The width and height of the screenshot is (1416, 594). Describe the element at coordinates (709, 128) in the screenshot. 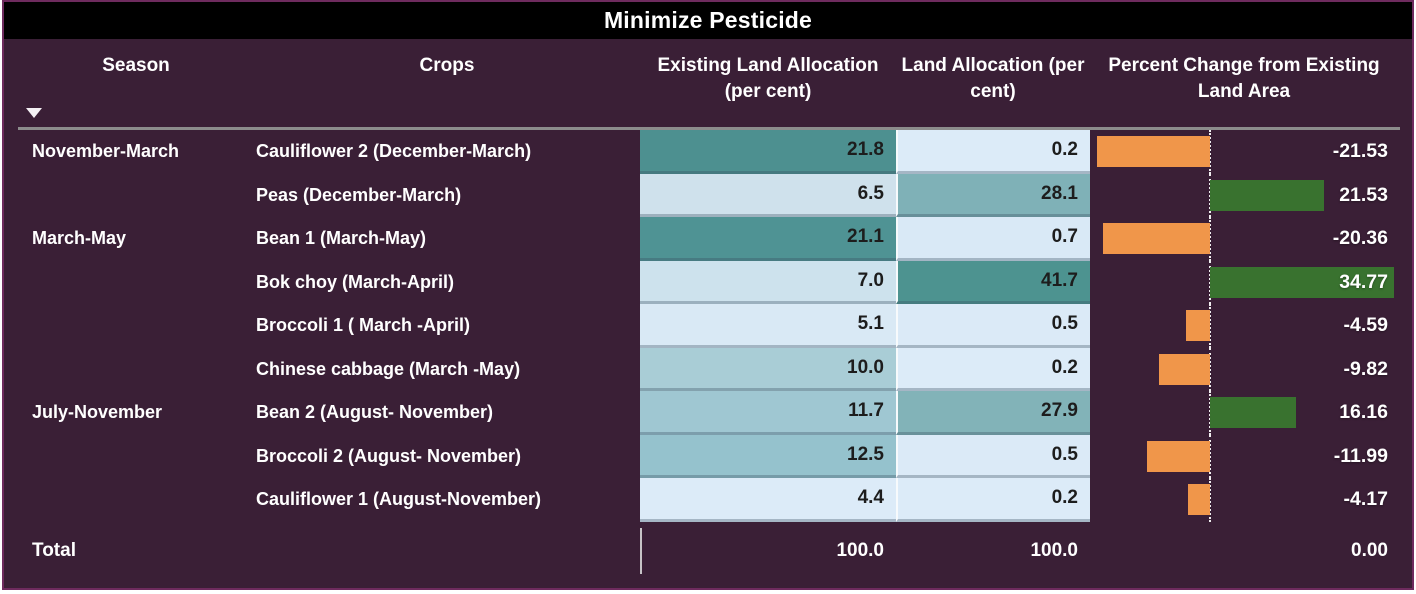

I see `header-divider` at that location.